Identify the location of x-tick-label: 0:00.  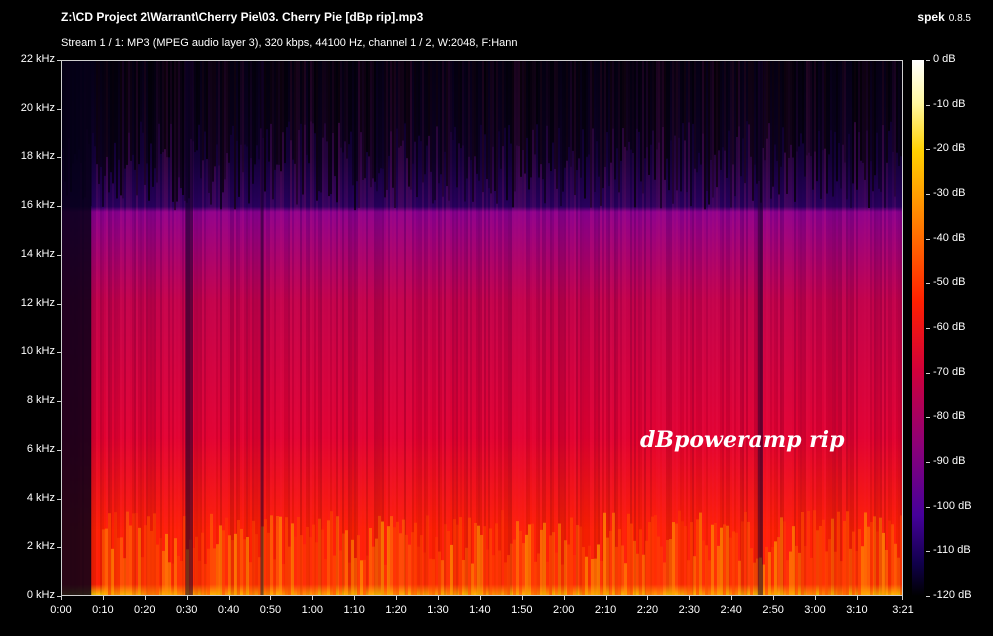
(61, 610).